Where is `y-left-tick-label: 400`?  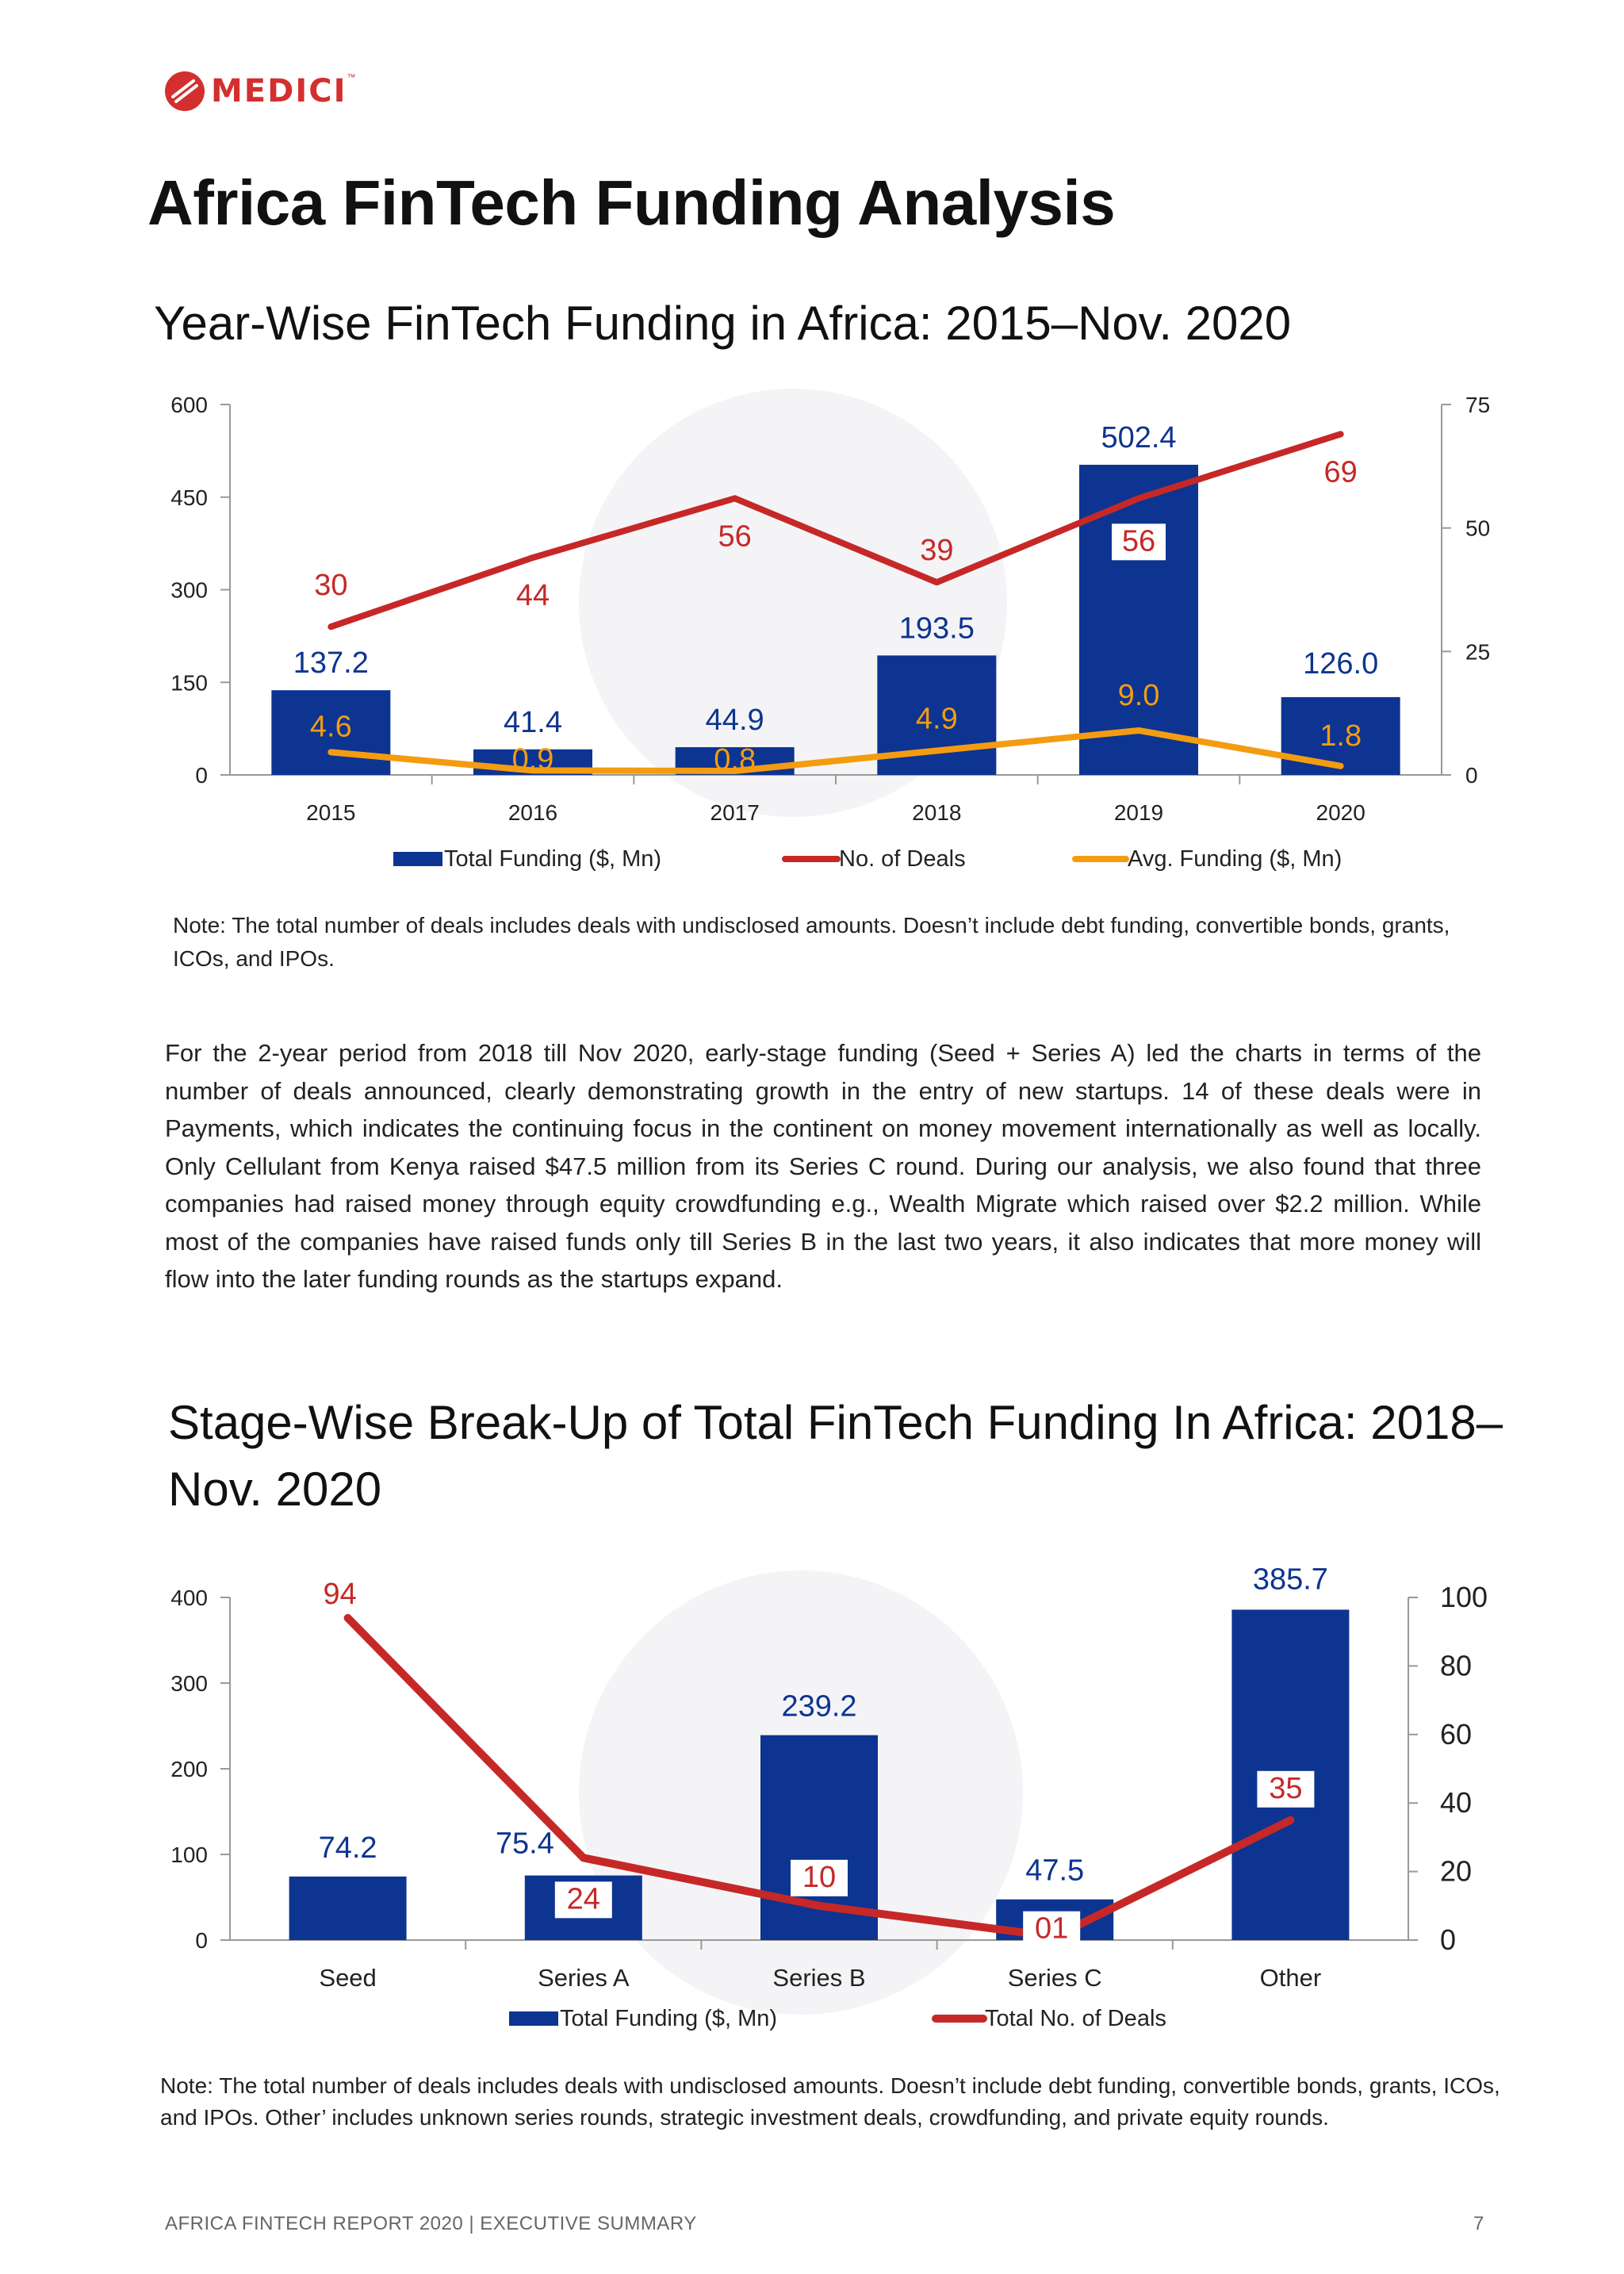
y-left-tick-label: 400 is located at coordinates (189, 1598).